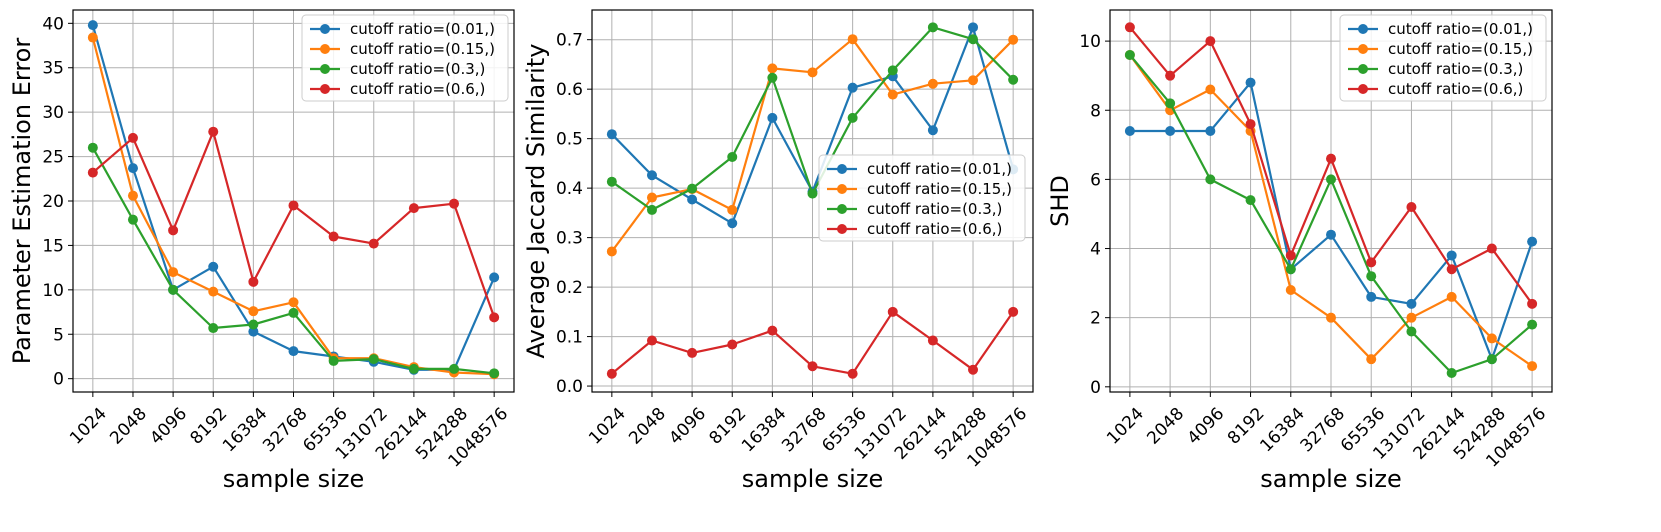  I want to click on x-tick-label: 2048, so click(647, 426).